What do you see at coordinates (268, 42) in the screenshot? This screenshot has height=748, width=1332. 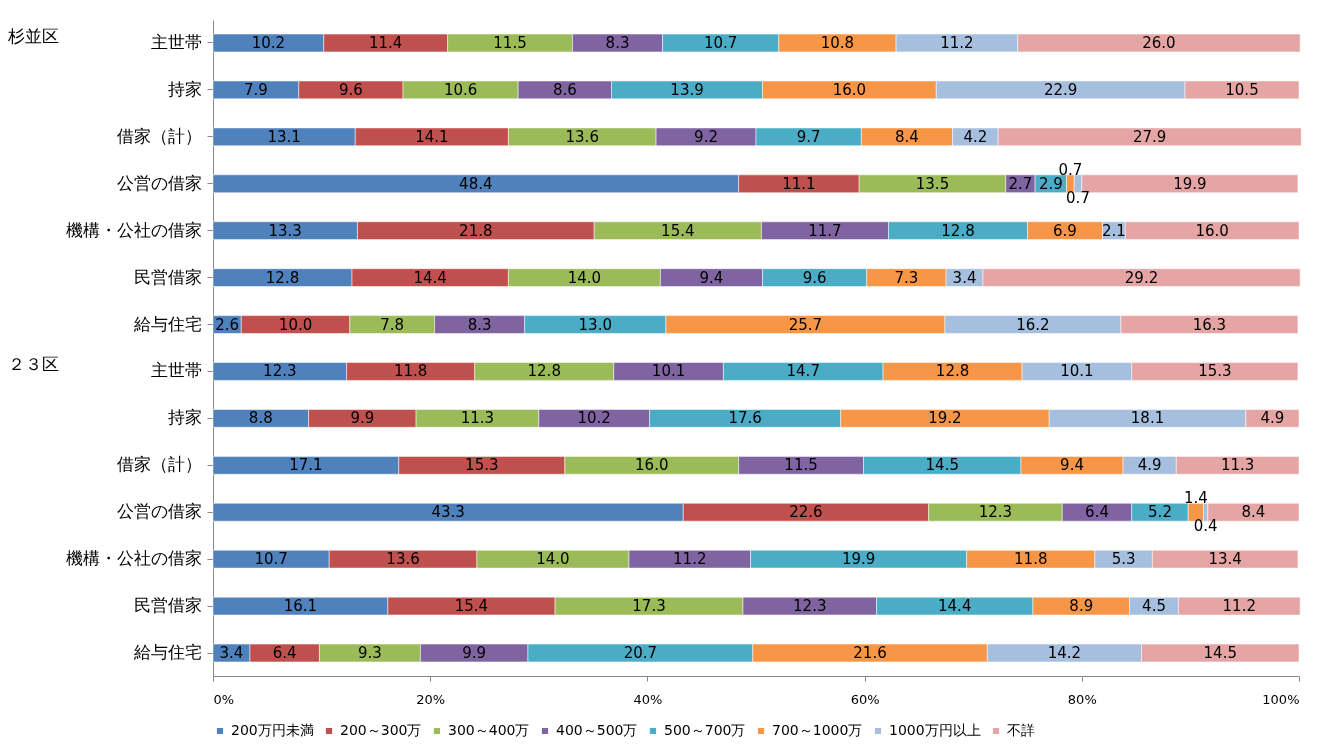 I see `data-label: 10.2` at bounding box center [268, 42].